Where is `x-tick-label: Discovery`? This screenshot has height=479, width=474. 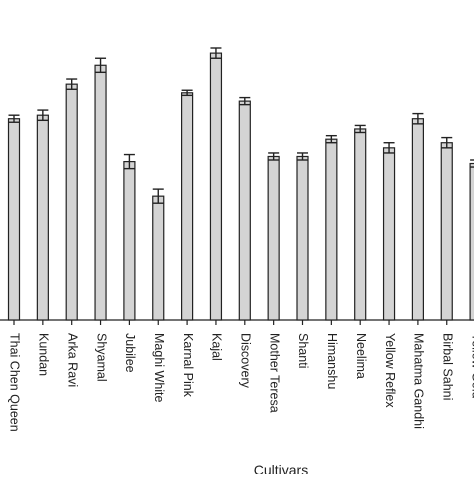 x-tick-label: Discovery is located at coordinates (246, 361).